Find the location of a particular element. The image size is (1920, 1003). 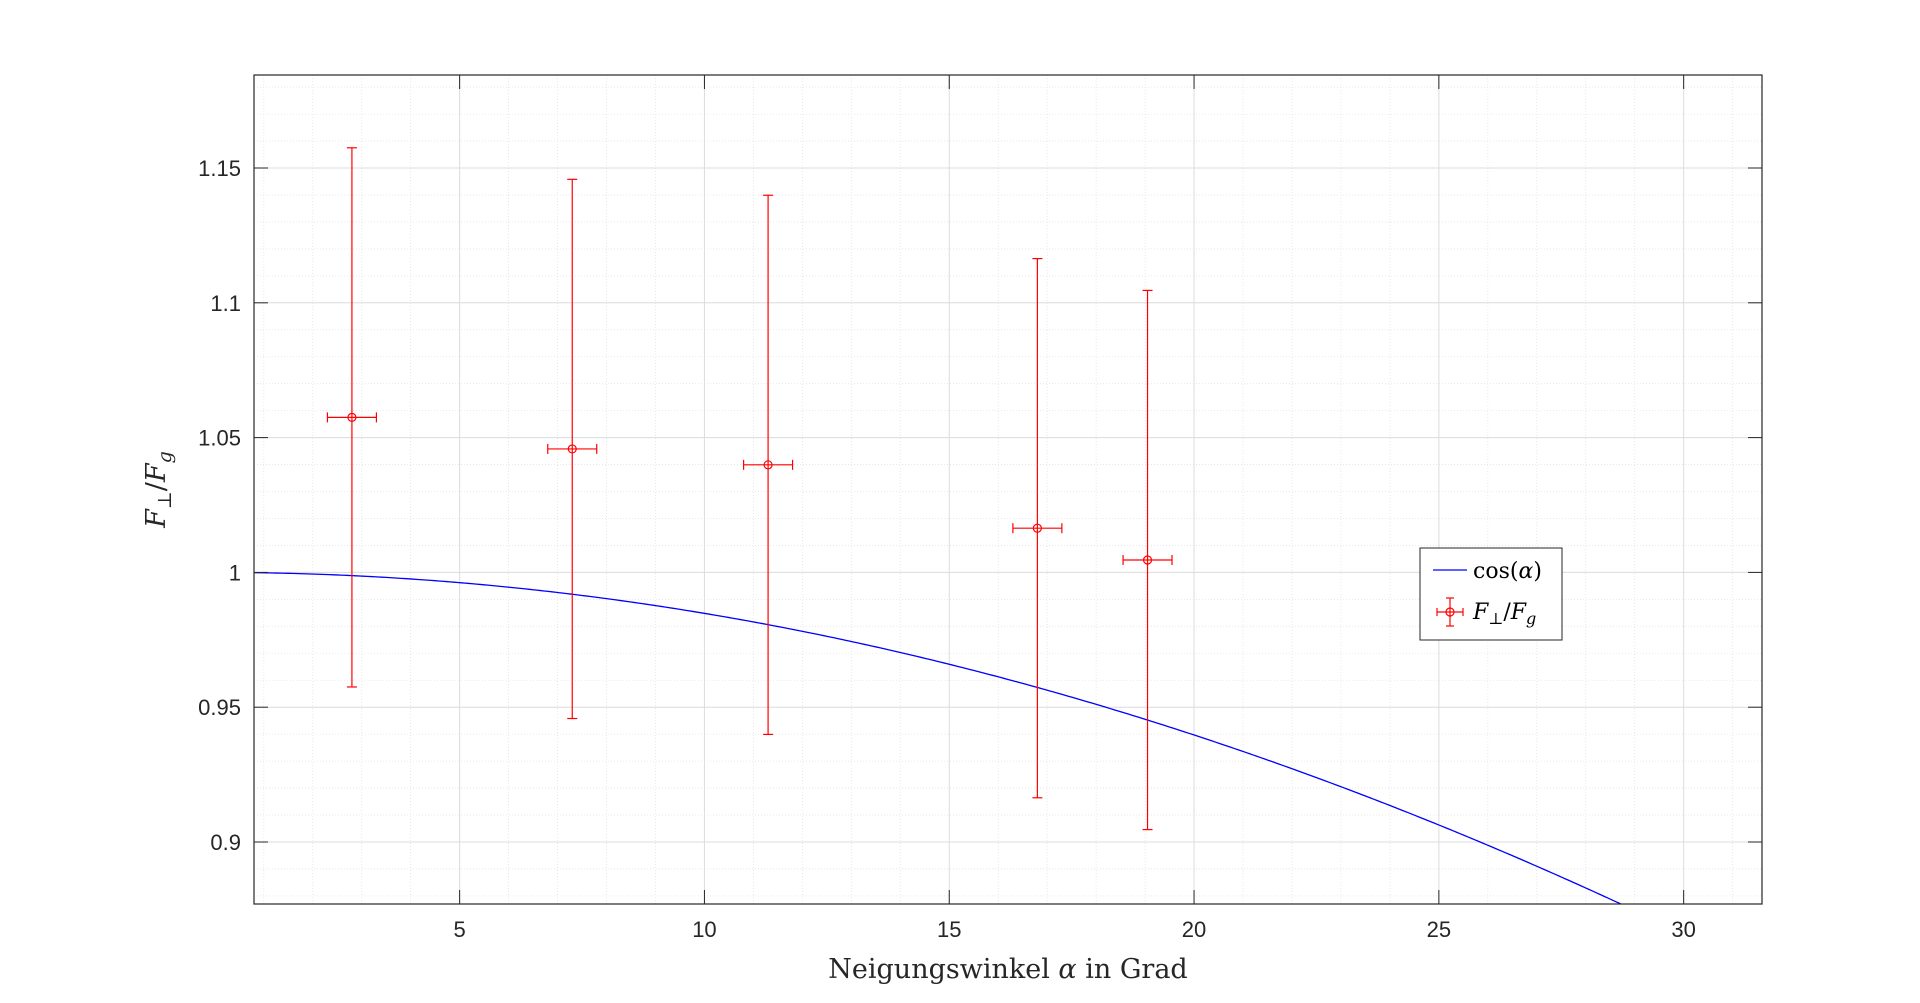

legend-errorbar-sample is located at coordinates (1450, 612).